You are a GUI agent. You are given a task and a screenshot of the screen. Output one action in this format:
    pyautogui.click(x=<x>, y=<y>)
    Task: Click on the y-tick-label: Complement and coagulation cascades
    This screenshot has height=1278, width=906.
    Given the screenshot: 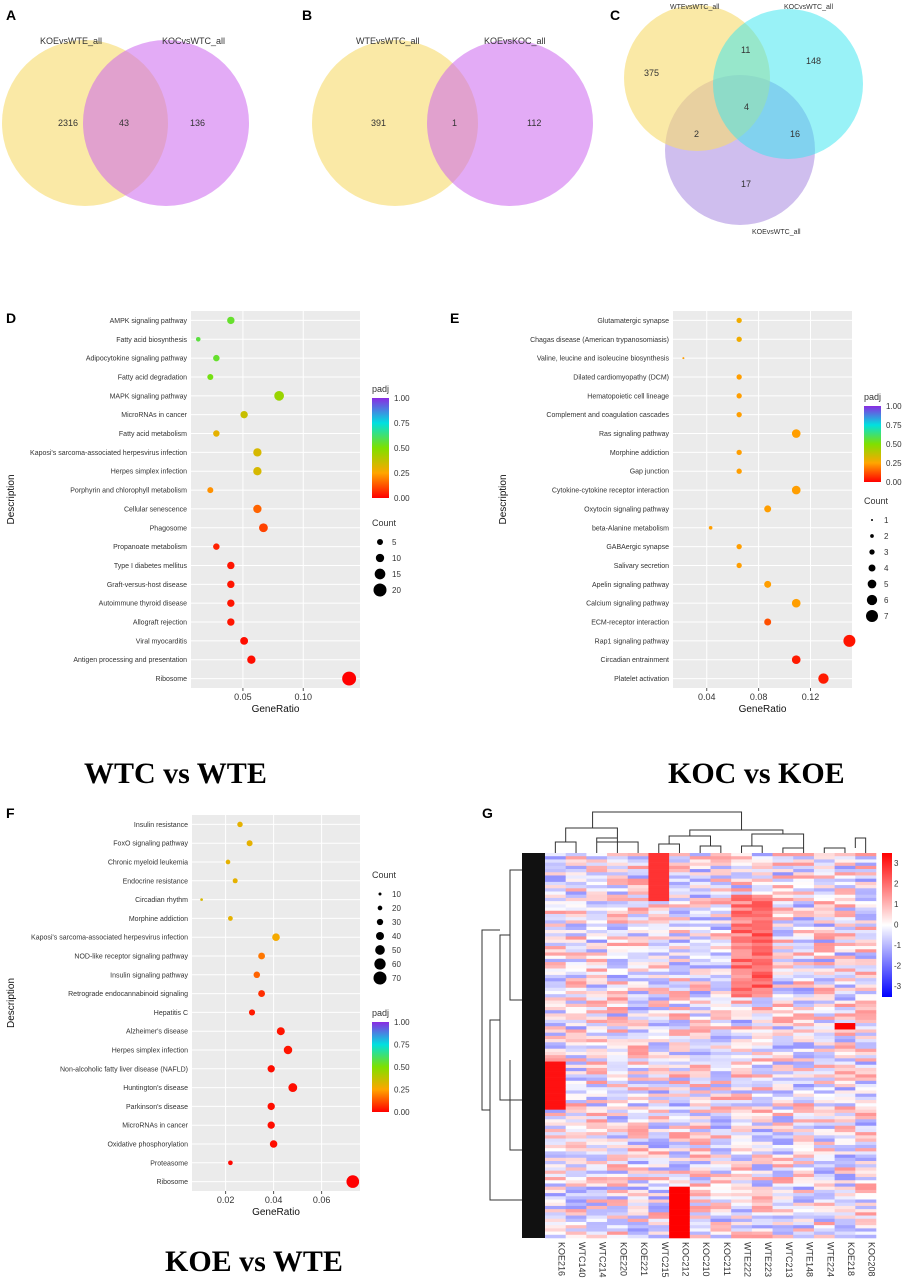 What is the action you would take?
    pyautogui.click(x=607, y=415)
    